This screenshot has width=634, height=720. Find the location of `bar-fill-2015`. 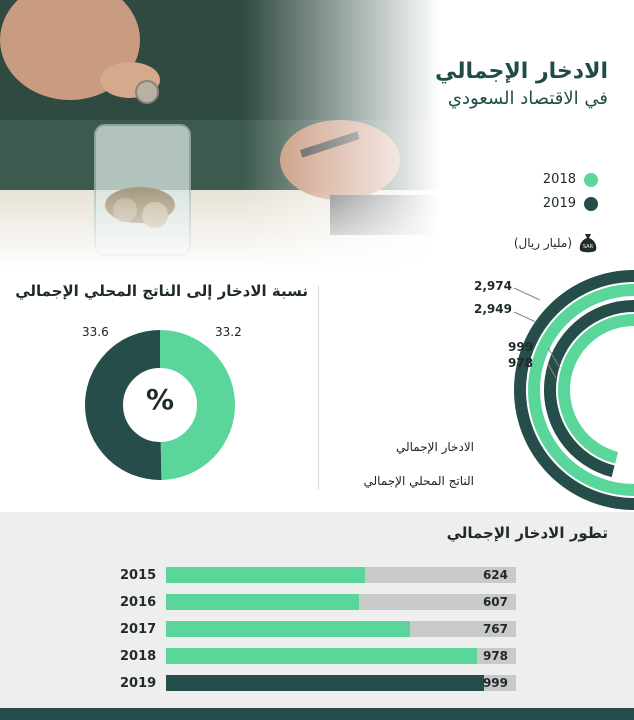

bar-fill-2015 is located at coordinates (265, 575).